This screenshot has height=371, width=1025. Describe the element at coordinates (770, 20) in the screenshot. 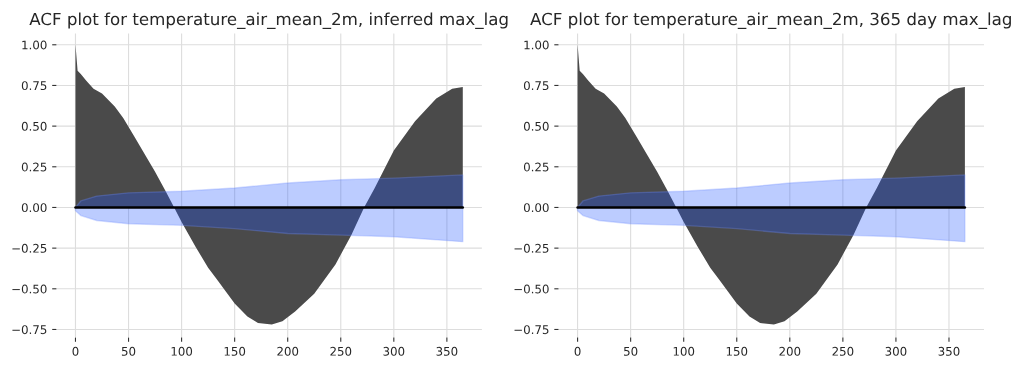

I see `chart-title: ACF plot for temperature_air_mean_2m, 365 day max_lag` at that location.